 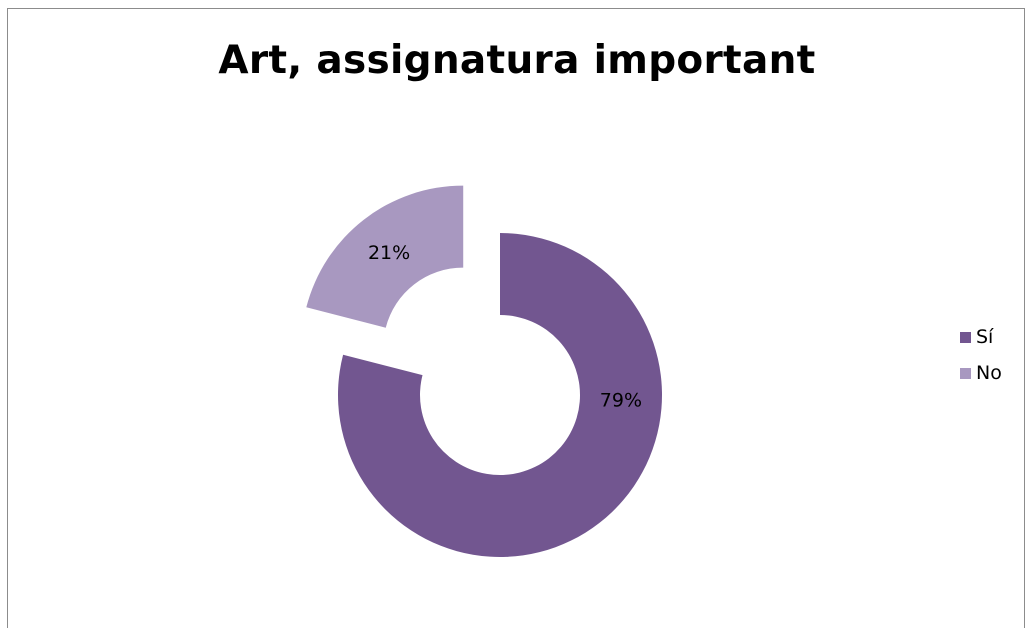 What do you see at coordinates (985, 337) in the screenshot?
I see `legend-label-si: Sí` at bounding box center [985, 337].